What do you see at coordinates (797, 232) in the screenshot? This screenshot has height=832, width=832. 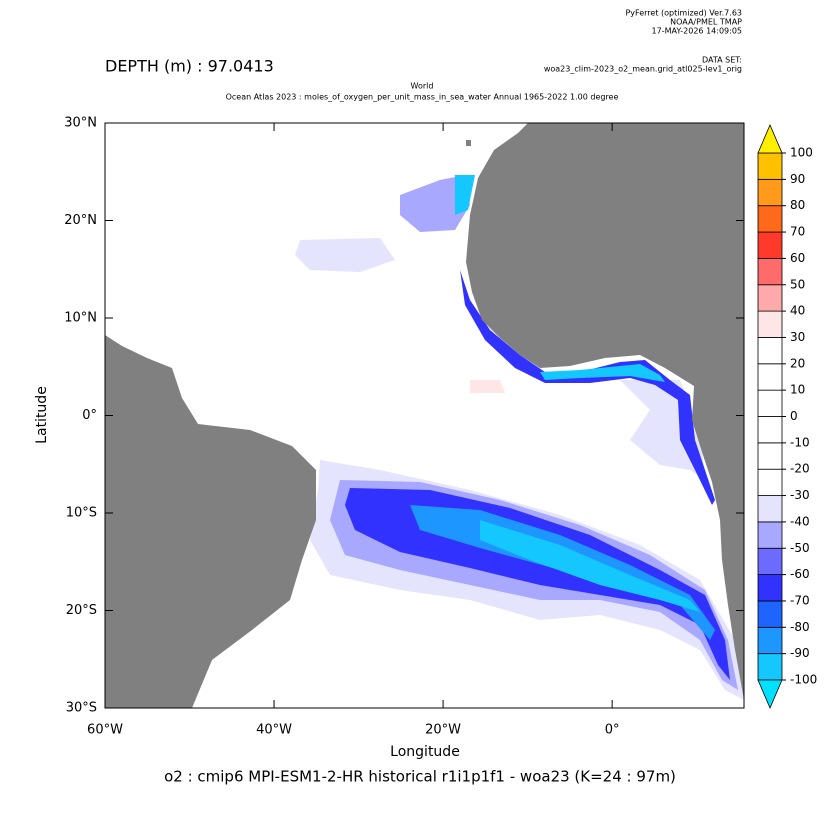 I see `colorbar-label: 70` at bounding box center [797, 232].